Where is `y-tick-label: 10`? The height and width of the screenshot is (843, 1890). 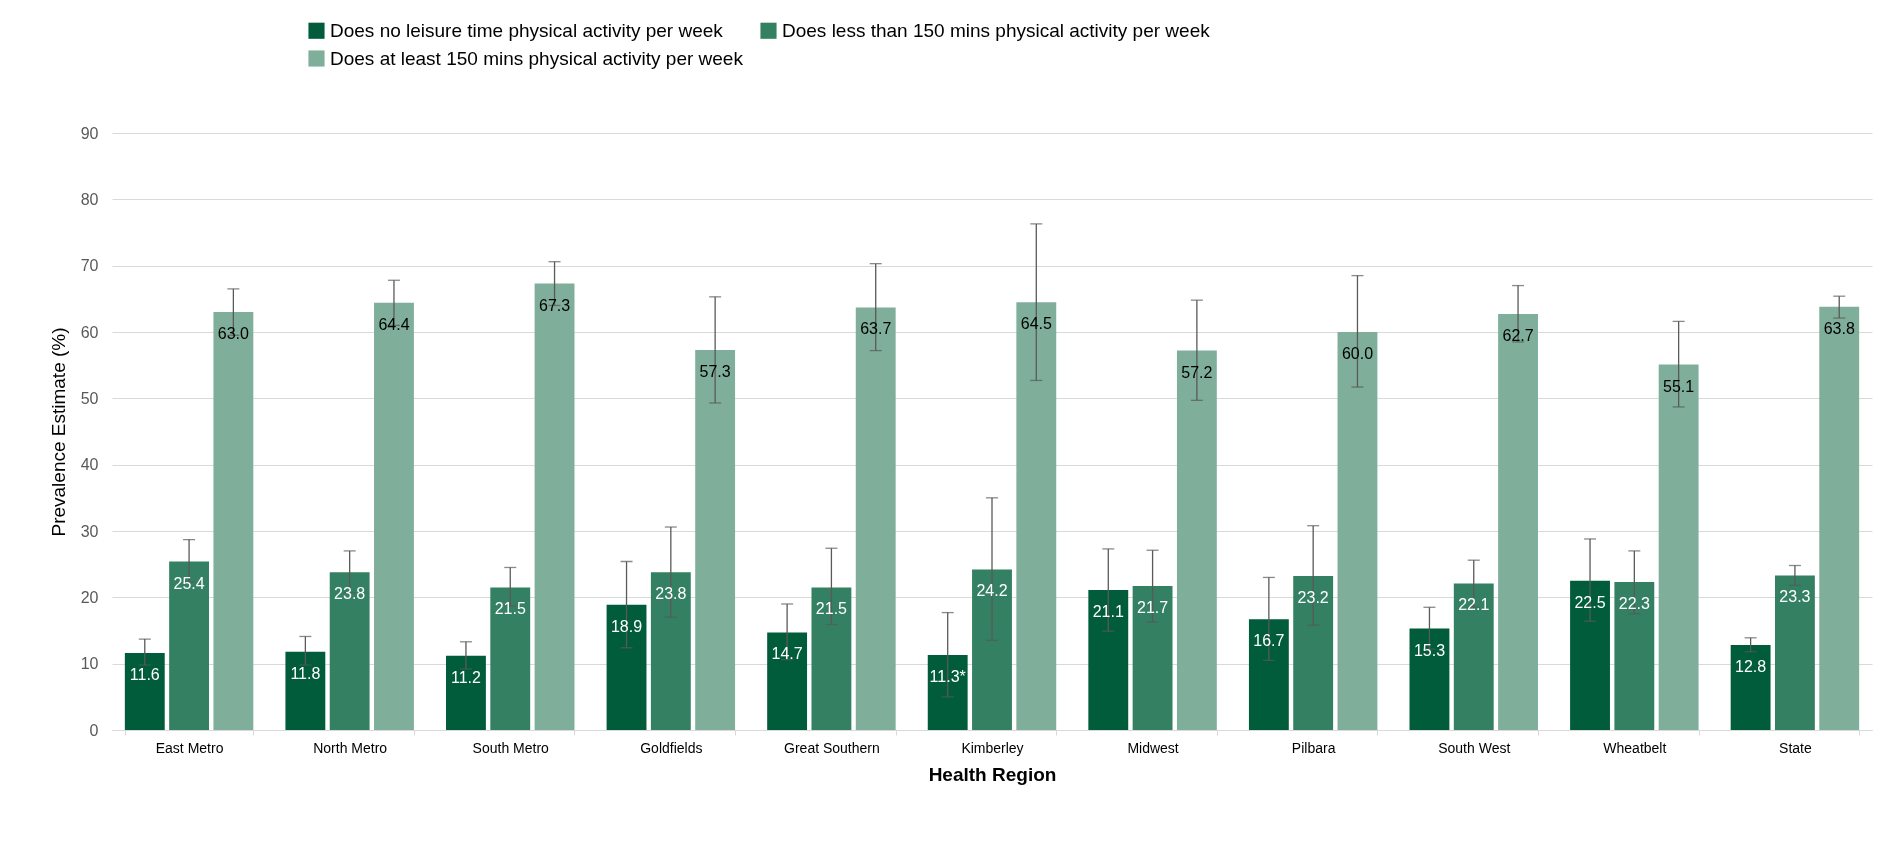 y-tick-label: 10 is located at coordinates (89, 664).